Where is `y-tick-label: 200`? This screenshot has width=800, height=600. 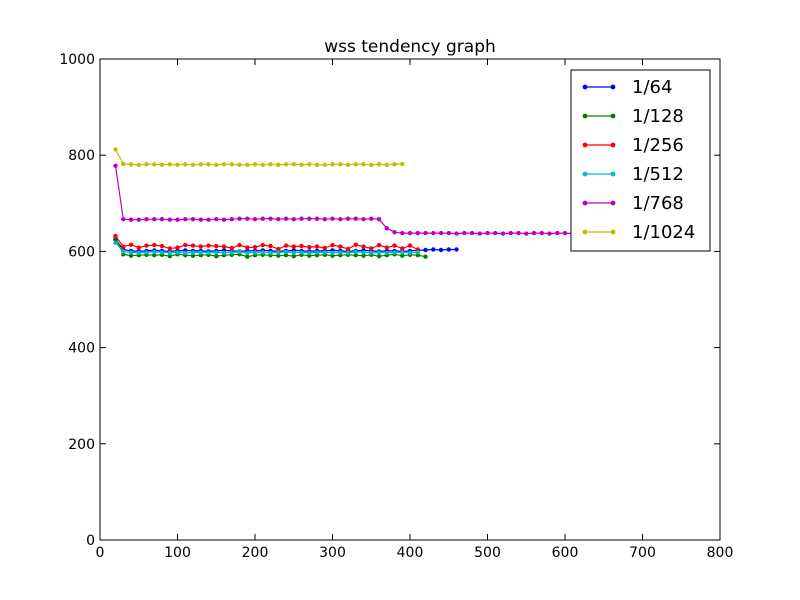
y-tick-label: 200 is located at coordinates (81, 445).